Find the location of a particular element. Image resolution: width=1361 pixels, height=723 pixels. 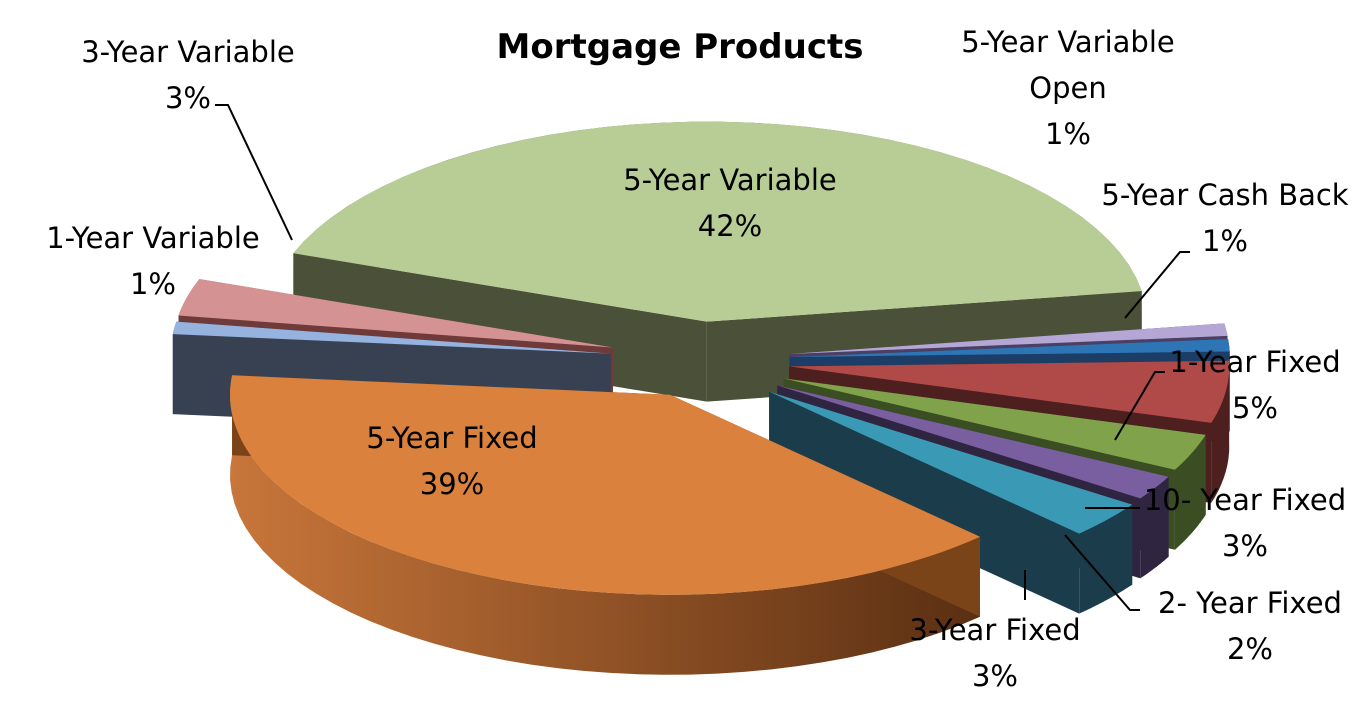

label-value-5-year-cash-back: 1% is located at coordinates (1225, 241).